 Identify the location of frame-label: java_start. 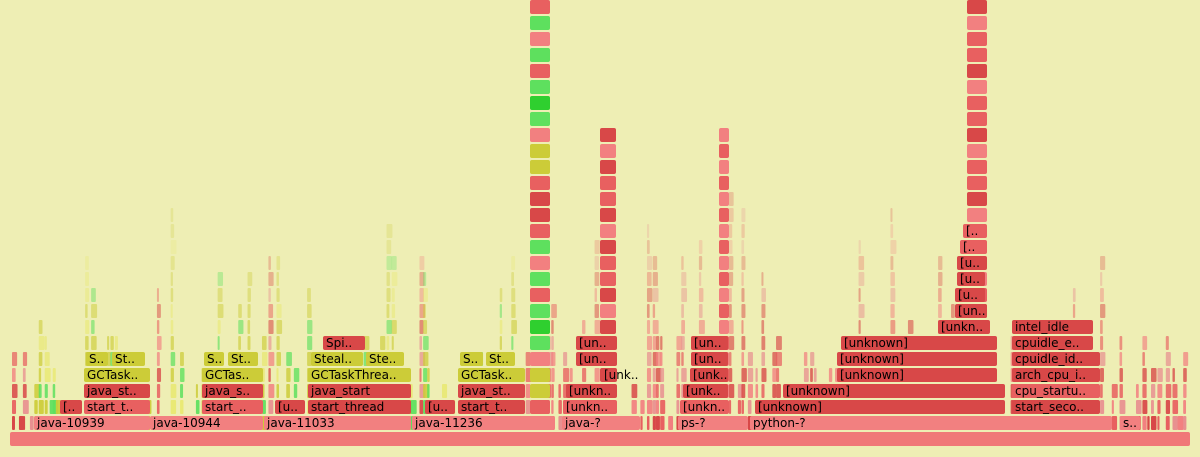
(340, 391).